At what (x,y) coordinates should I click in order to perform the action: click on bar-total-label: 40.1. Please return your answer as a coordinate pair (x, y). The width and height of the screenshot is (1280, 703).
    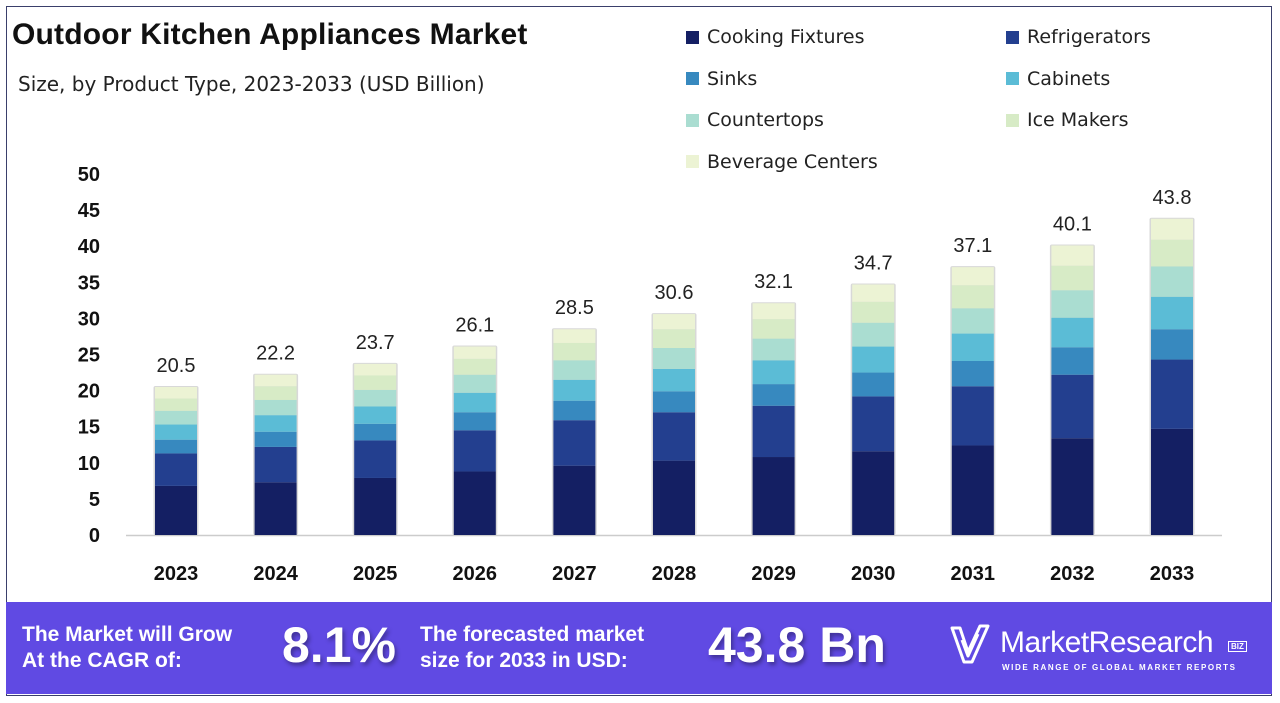
    Looking at the image, I should click on (1072, 224).